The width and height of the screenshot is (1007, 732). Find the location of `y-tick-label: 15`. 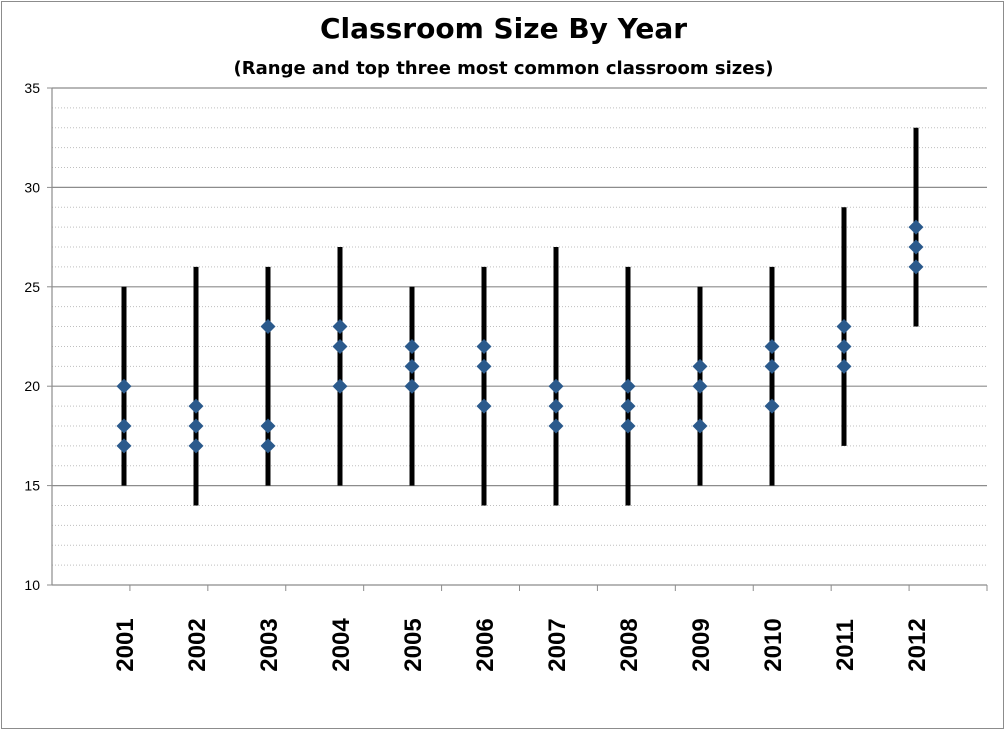

y-tick-label: 15 is located at coordinates (32, 486).